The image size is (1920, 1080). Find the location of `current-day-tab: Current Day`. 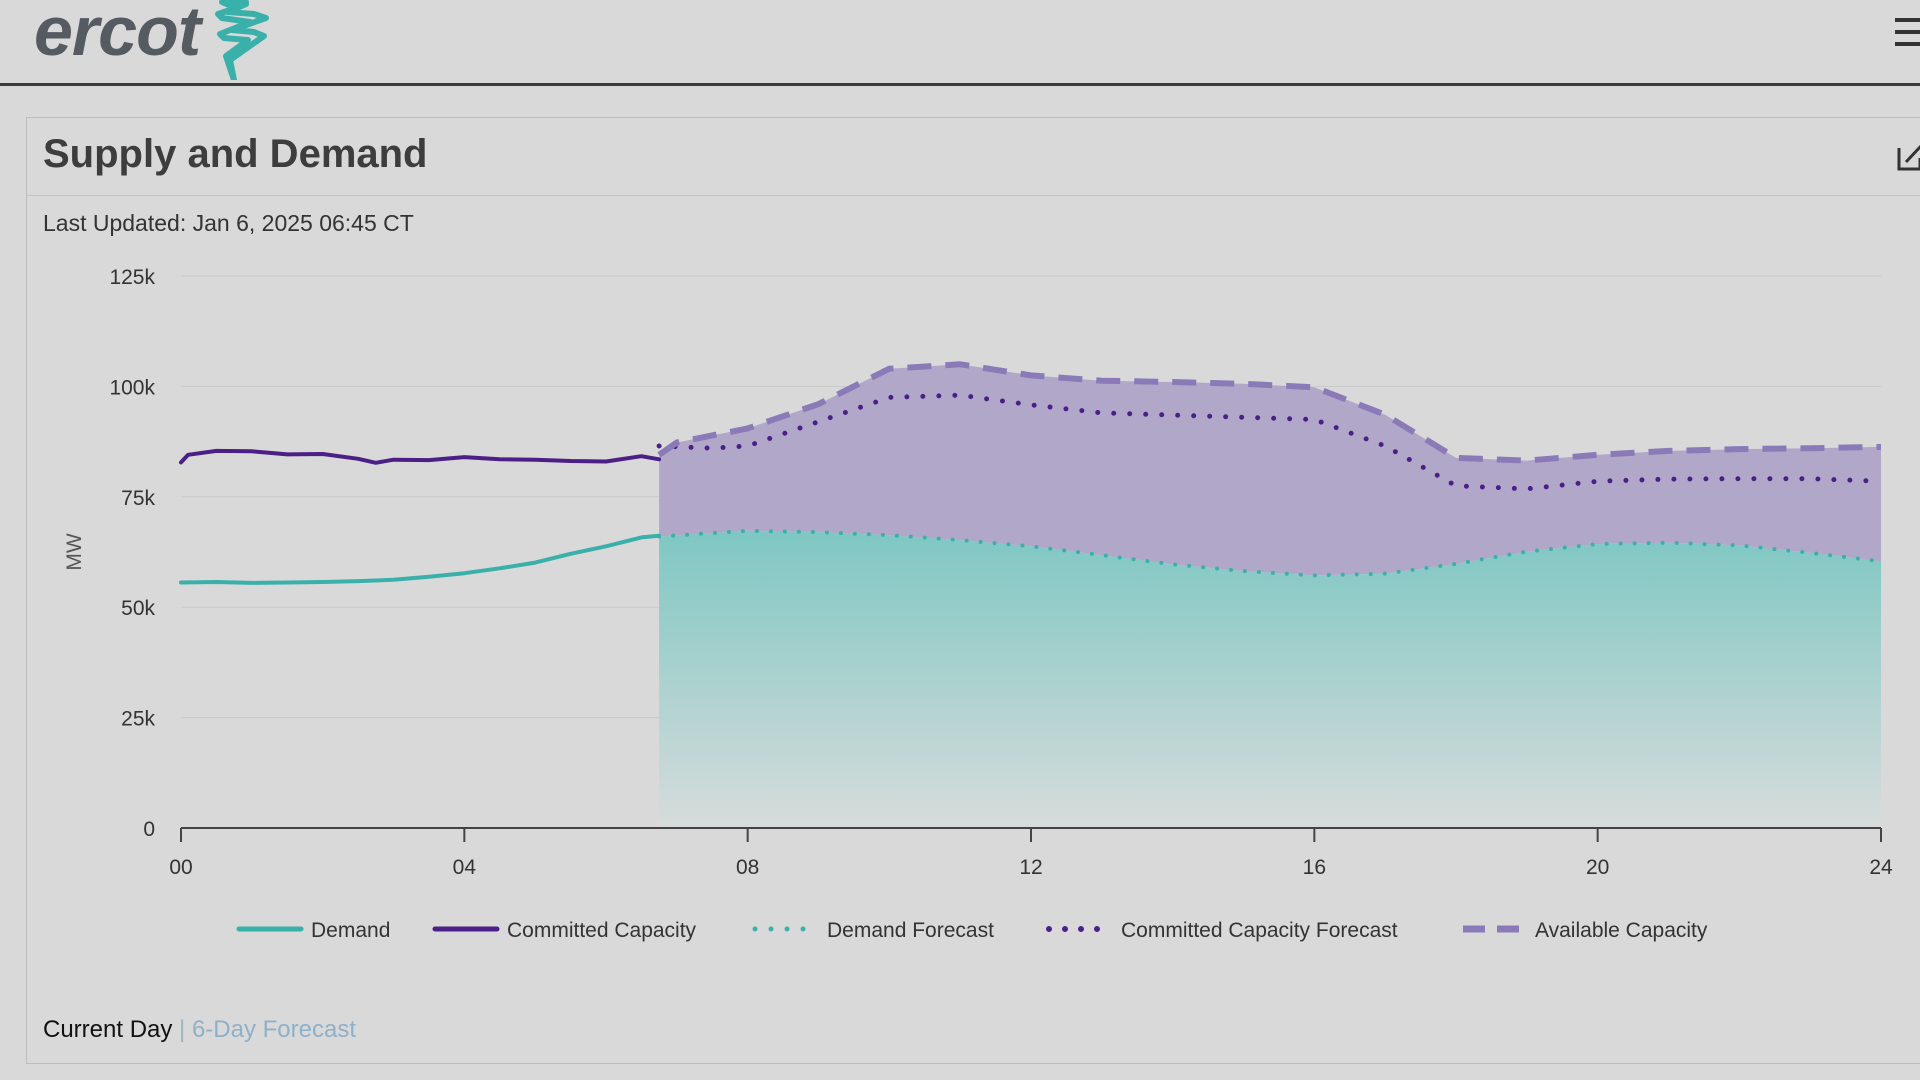

current-day-tab: Current Day is located at coordinates (108, 1029).